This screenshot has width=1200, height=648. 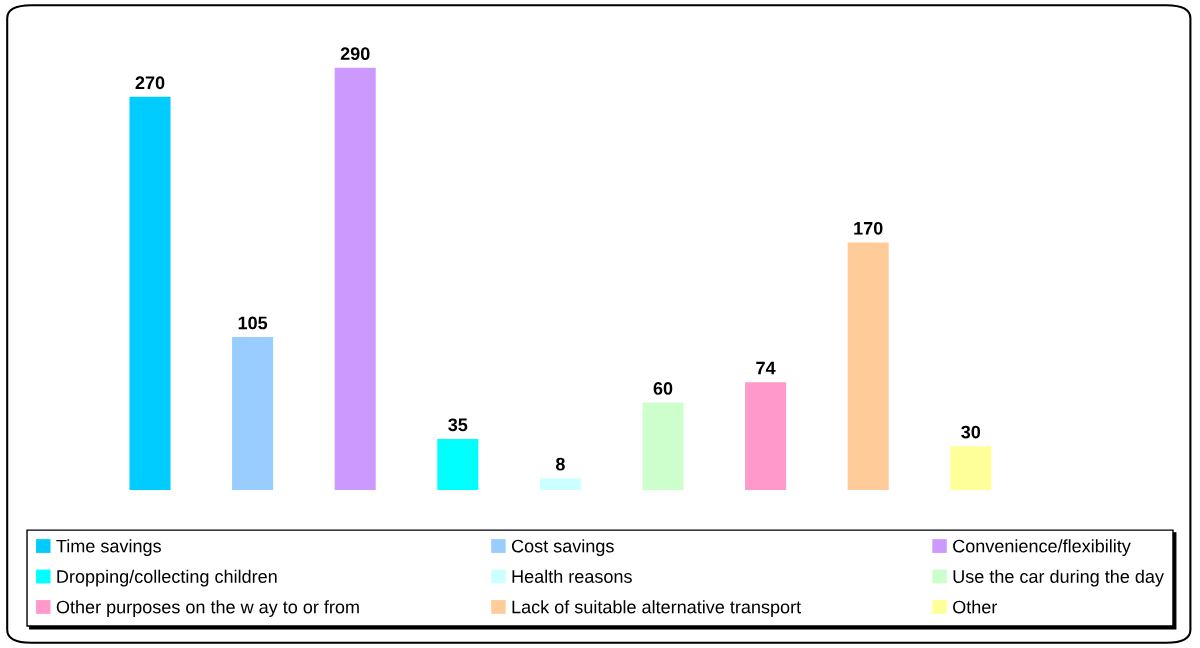 What do you see at coordinates (656, 608) in the screenshot?
I see `legend-label: Lack of suitable alternative transport` at bounding box center [656, 608].